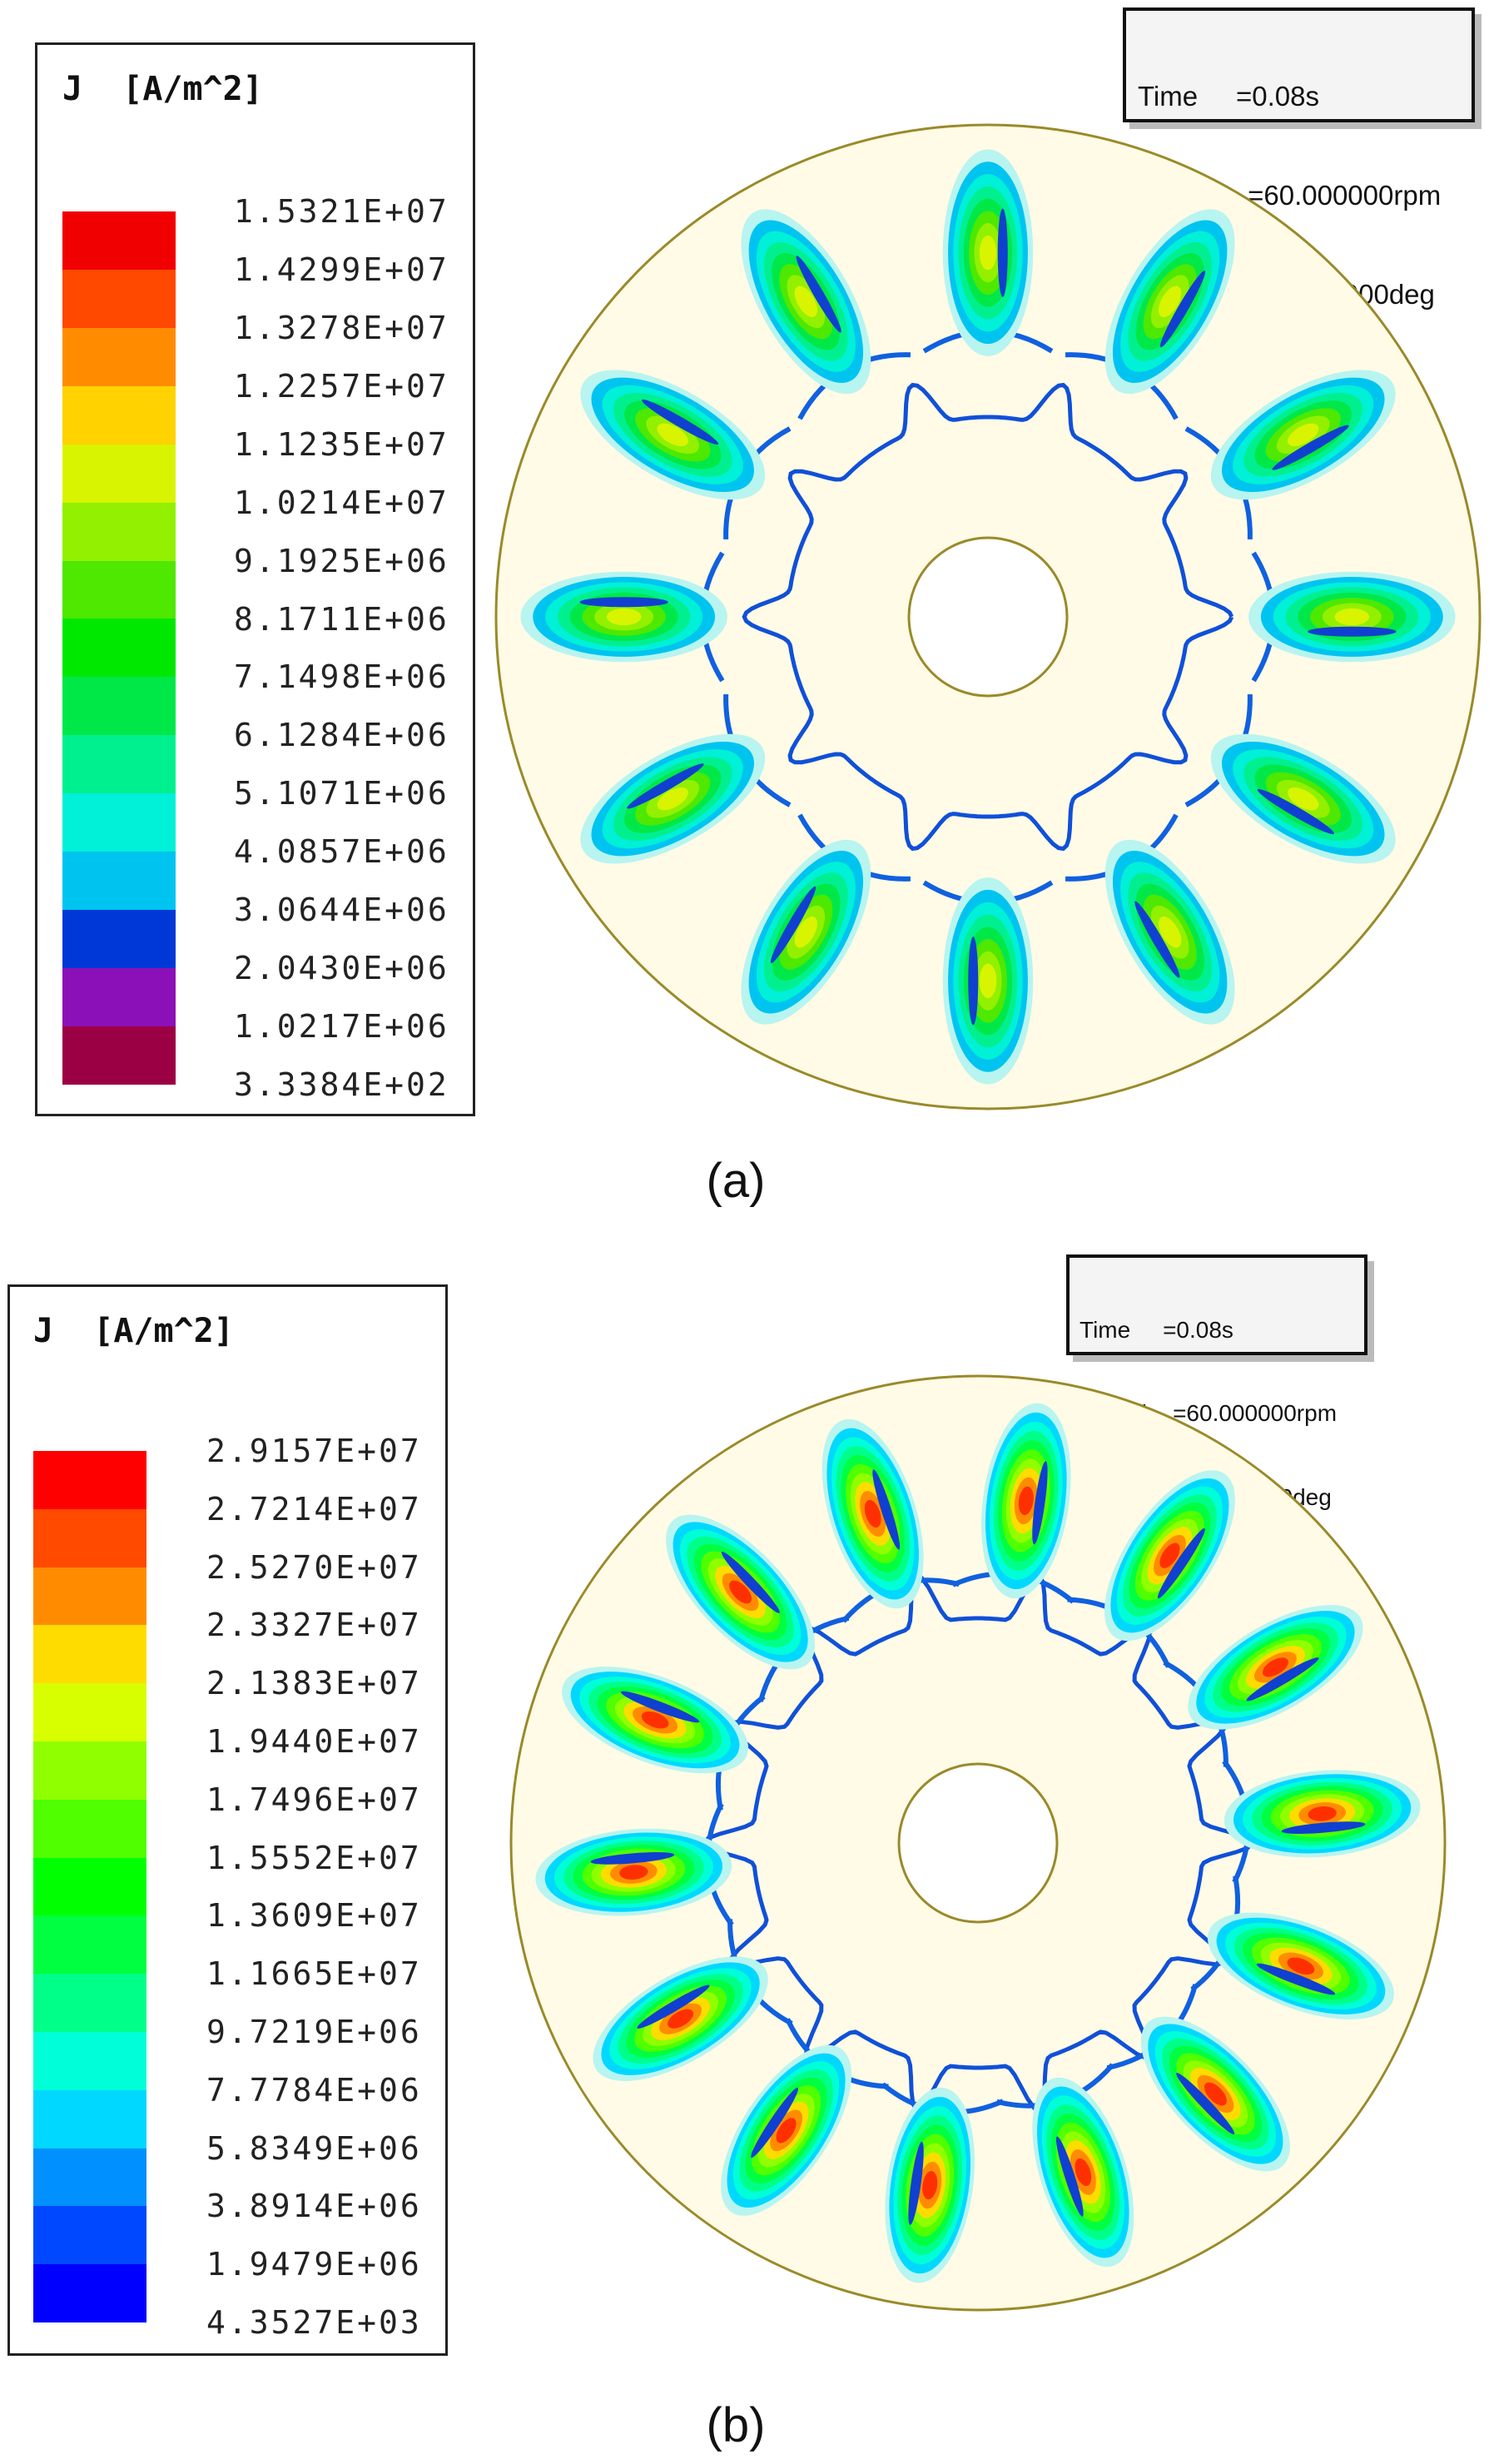 The height and width of the screenshot is (2464, 1494). What do you see at coordinates (314, 1684) in the screenshot?
I see `legend-value: 2.1383E+07` at bounding box center [314, 1684].